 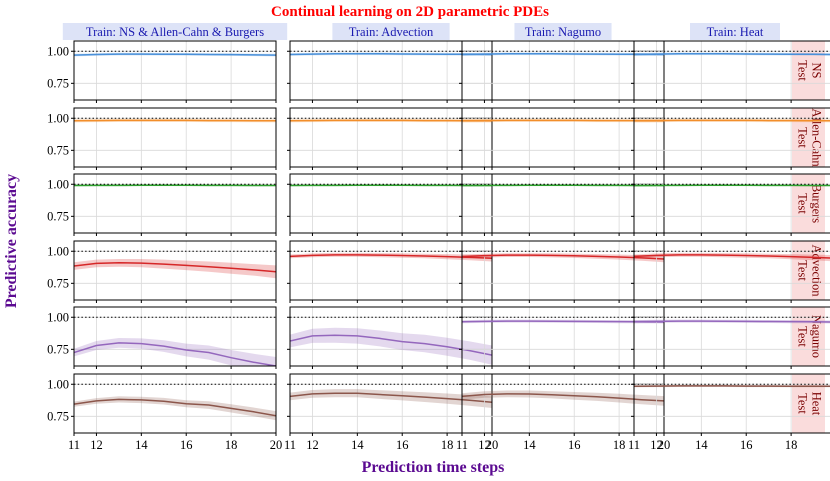 I want to click on column-title-text: Train: NS & Allen-Cahn & Burgers, so click(x=175, y=32).